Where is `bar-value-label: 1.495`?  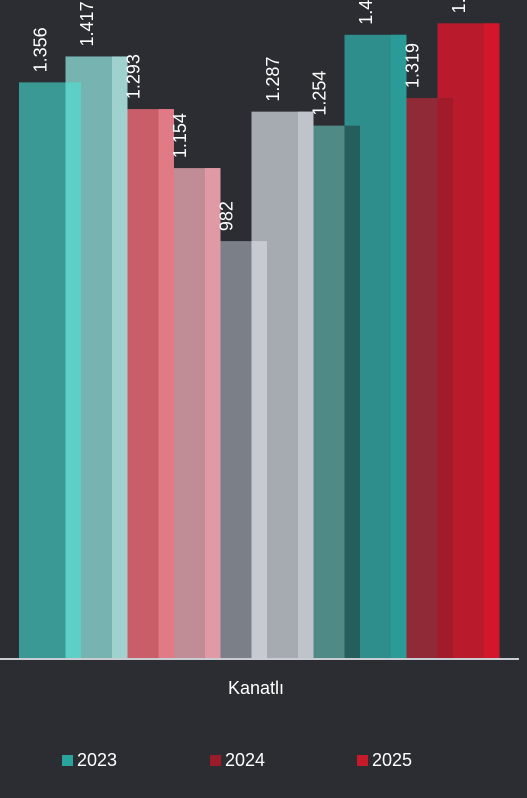
bar-value-label: 1.495 is located at coordinates (459, 6).